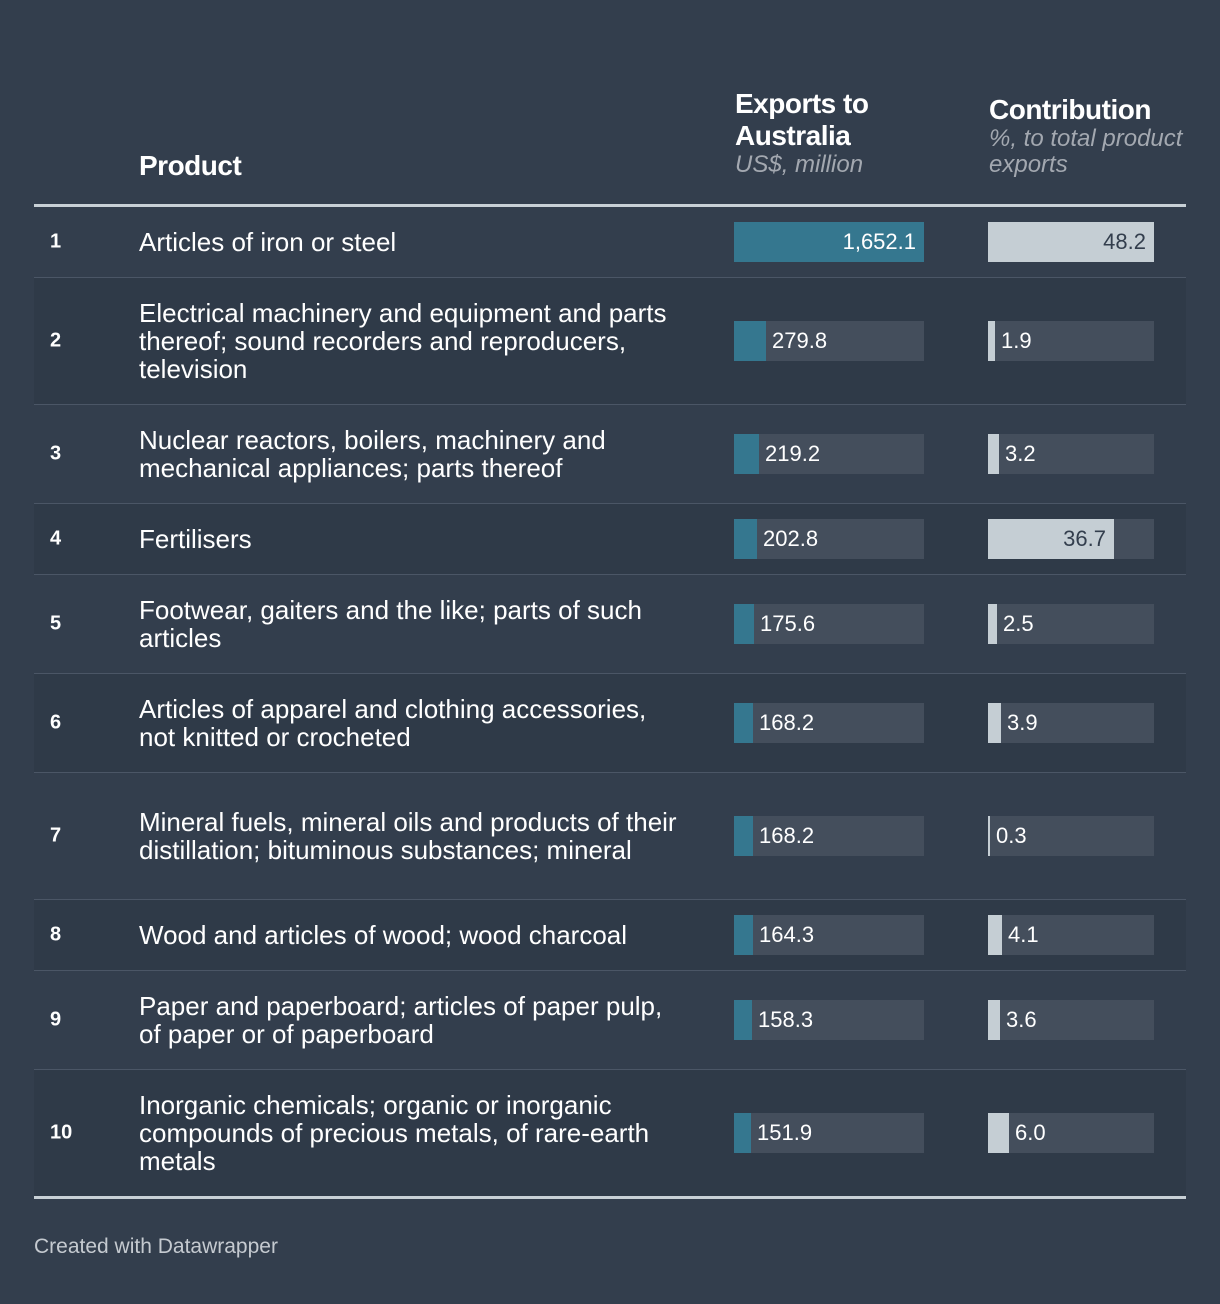  I want to click on table-row: 4 Fertilisers 202.8 36.7, so click(610, 539).